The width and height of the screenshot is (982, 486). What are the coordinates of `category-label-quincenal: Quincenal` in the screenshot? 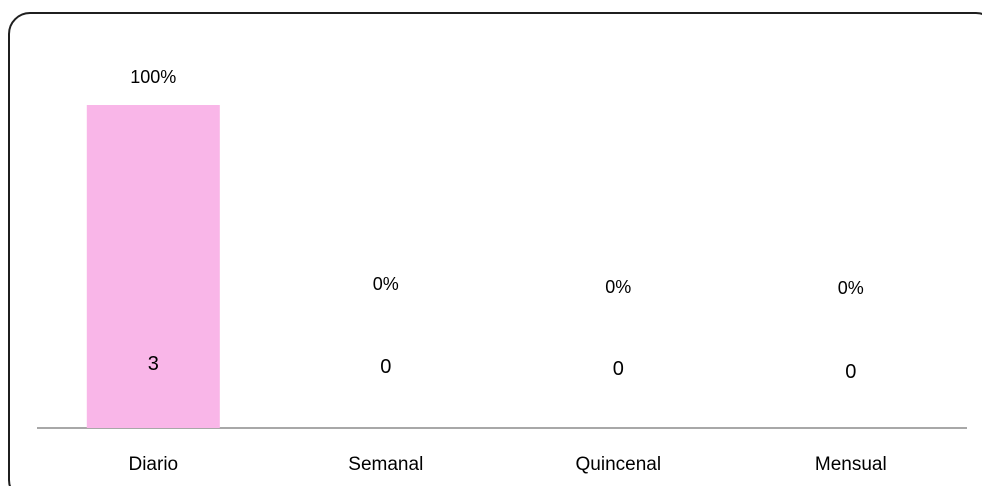 It's located at (619, 464).